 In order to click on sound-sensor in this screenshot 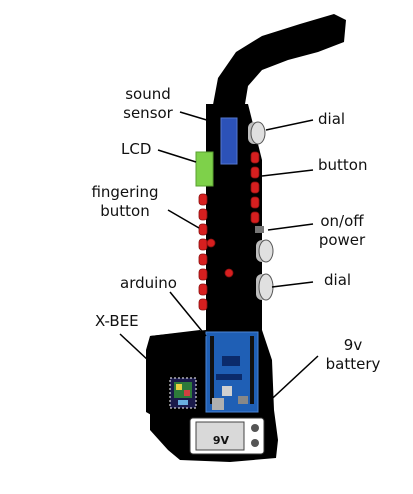, I will do `click(229, 141)`.